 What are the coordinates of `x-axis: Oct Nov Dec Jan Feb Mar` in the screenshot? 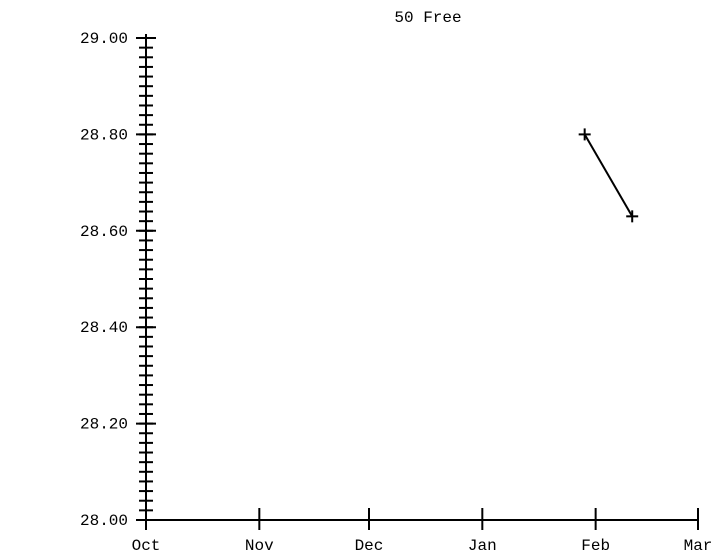 It's located at (422, 531).